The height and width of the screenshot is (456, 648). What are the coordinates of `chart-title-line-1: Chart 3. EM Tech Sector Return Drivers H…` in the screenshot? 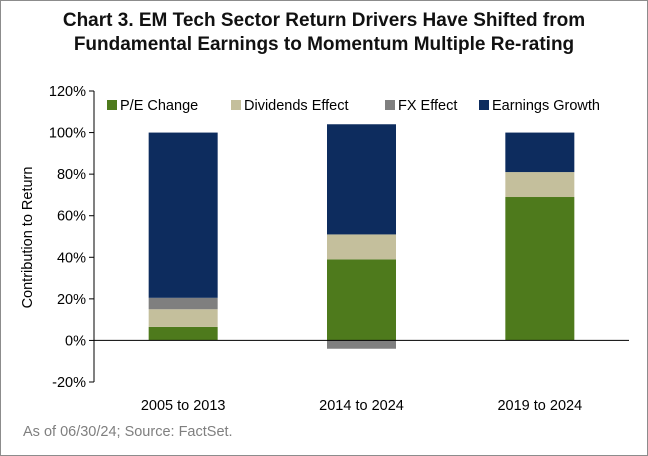 It's located at (324, 20).